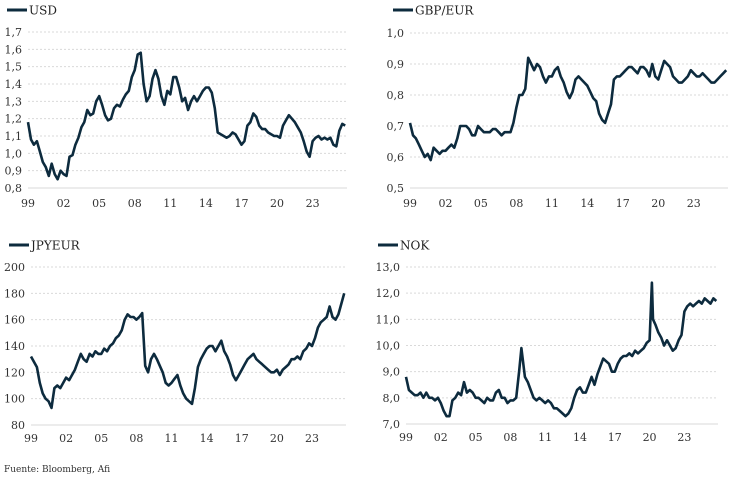 Image resolution: width=735 pixels, height=498 pixels. What do you see at coordinates (14, 101) in the screenshot?
I see `y-tick-label: 1,3` at bounding box center [14, 101].